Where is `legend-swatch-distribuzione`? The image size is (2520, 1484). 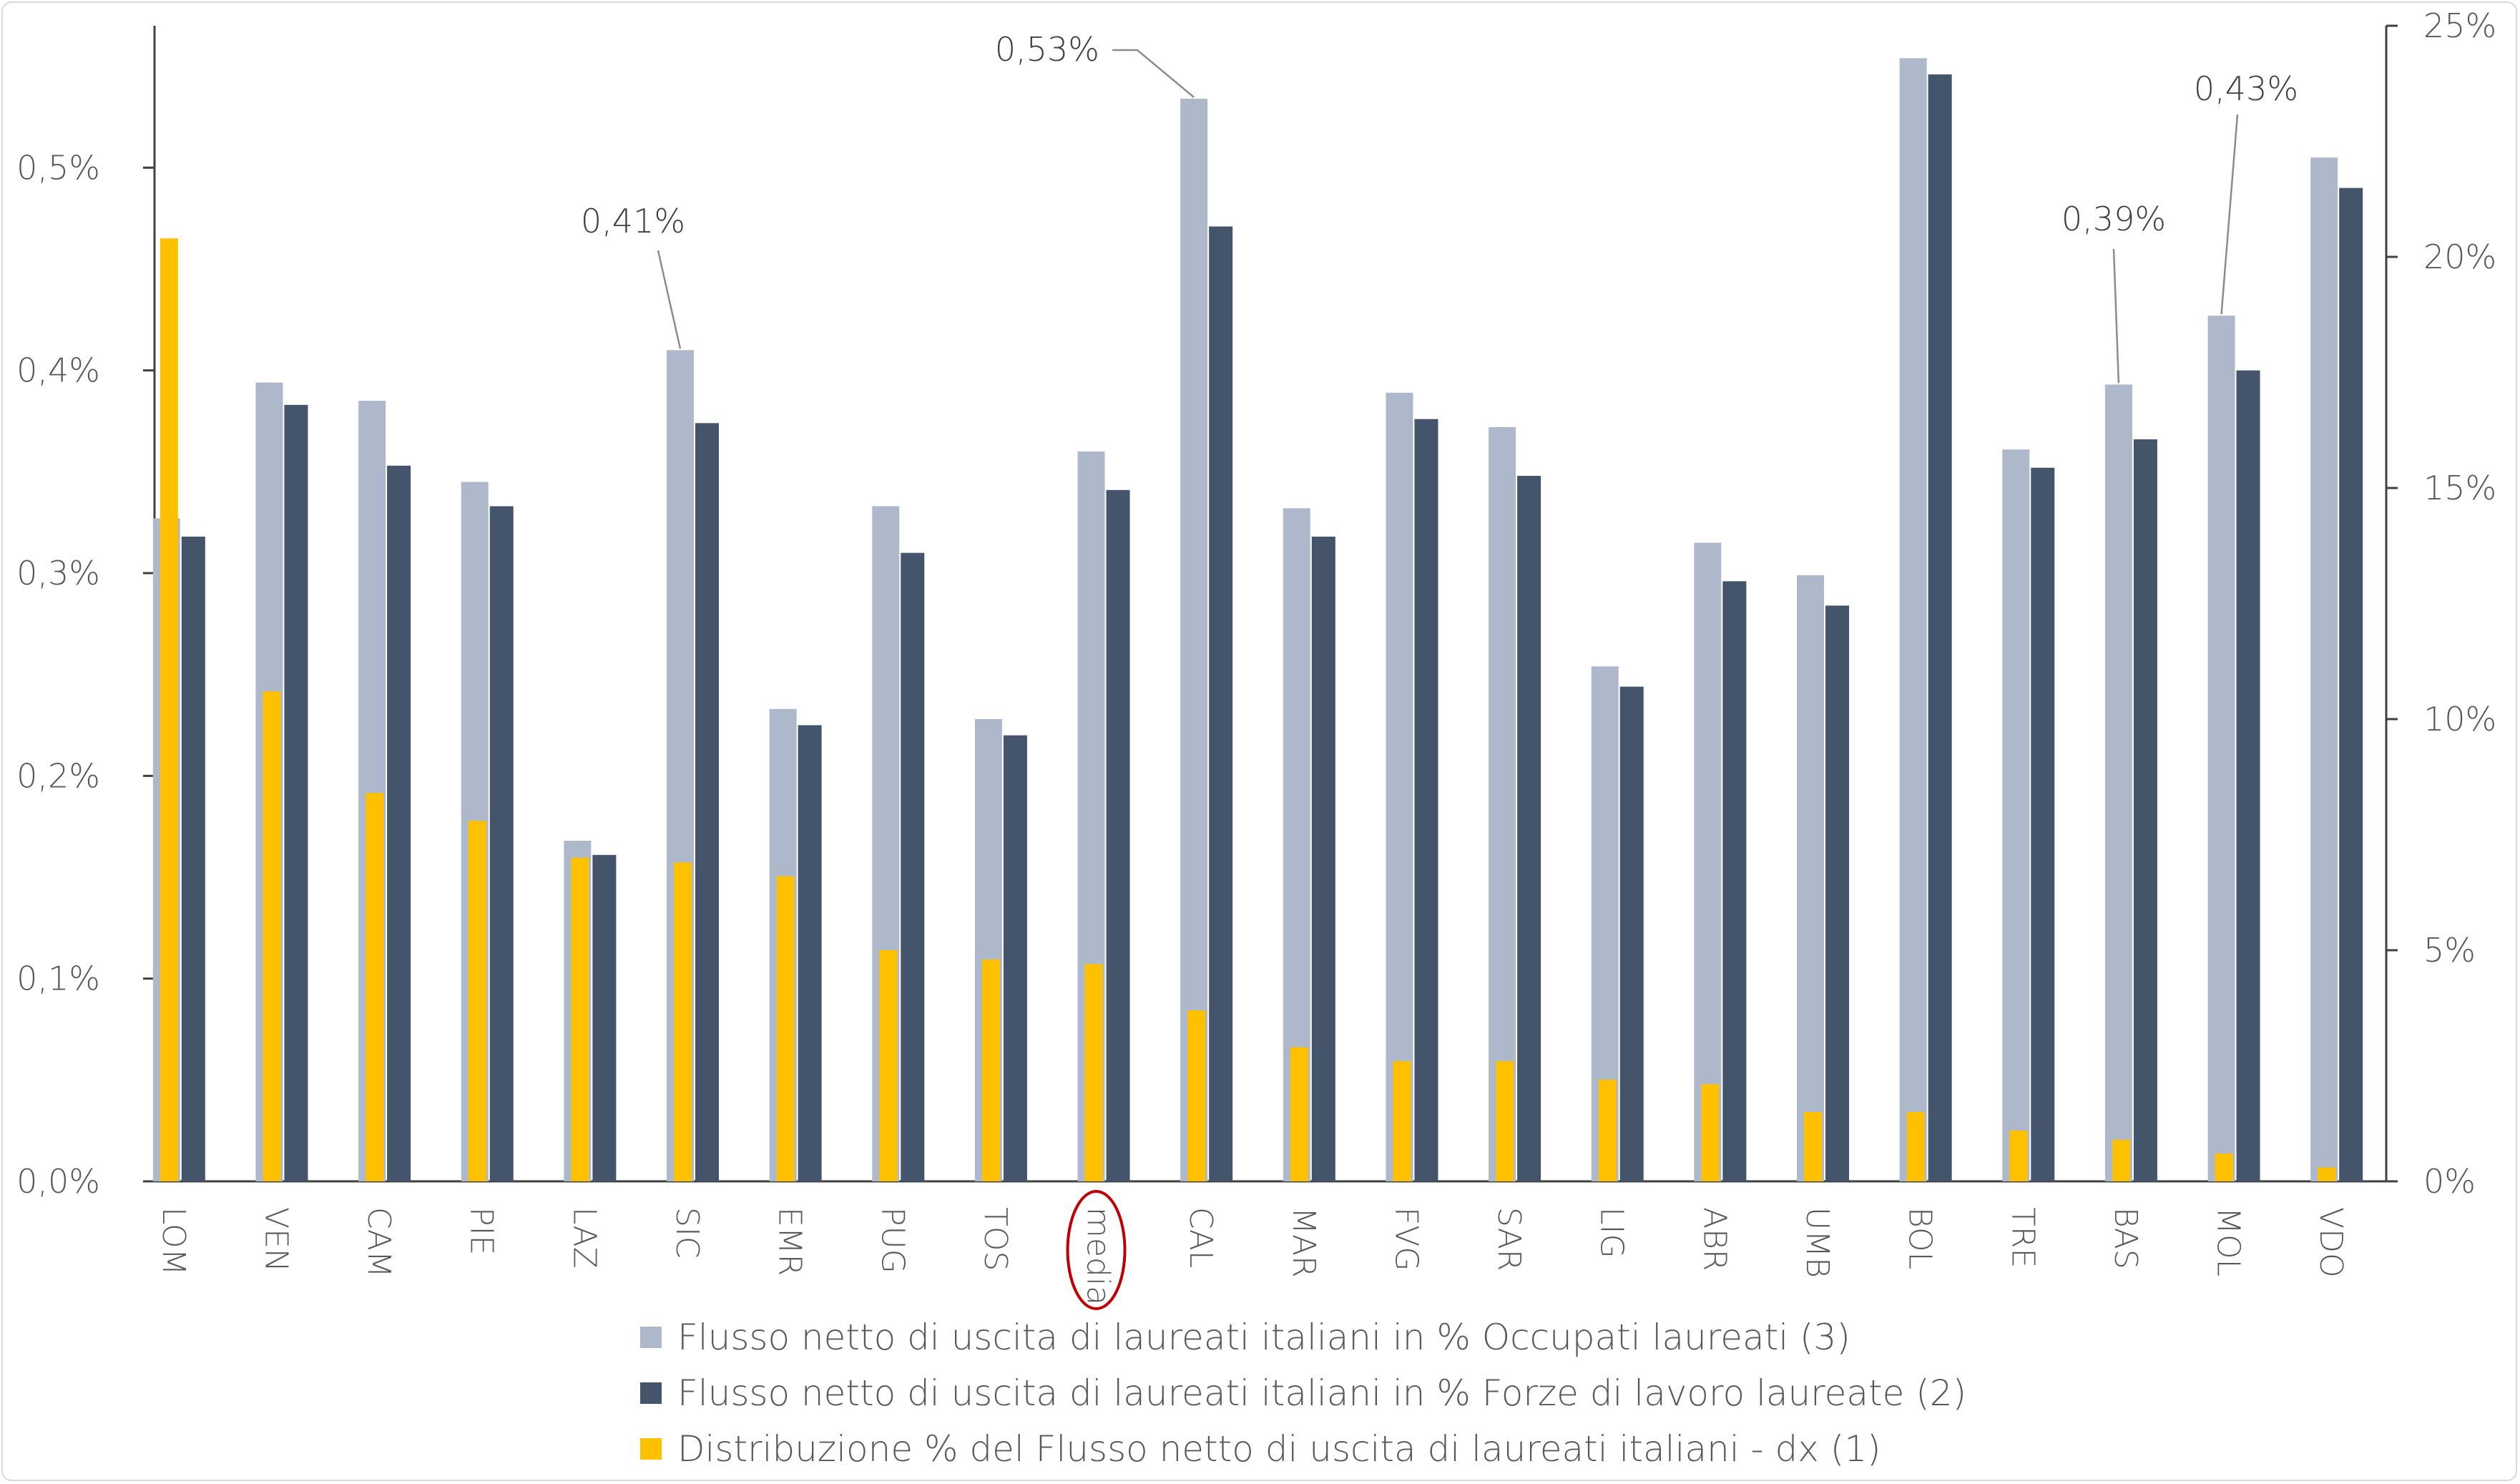 legend-swatch-distribuzione is located at coordinates (651, 1449).